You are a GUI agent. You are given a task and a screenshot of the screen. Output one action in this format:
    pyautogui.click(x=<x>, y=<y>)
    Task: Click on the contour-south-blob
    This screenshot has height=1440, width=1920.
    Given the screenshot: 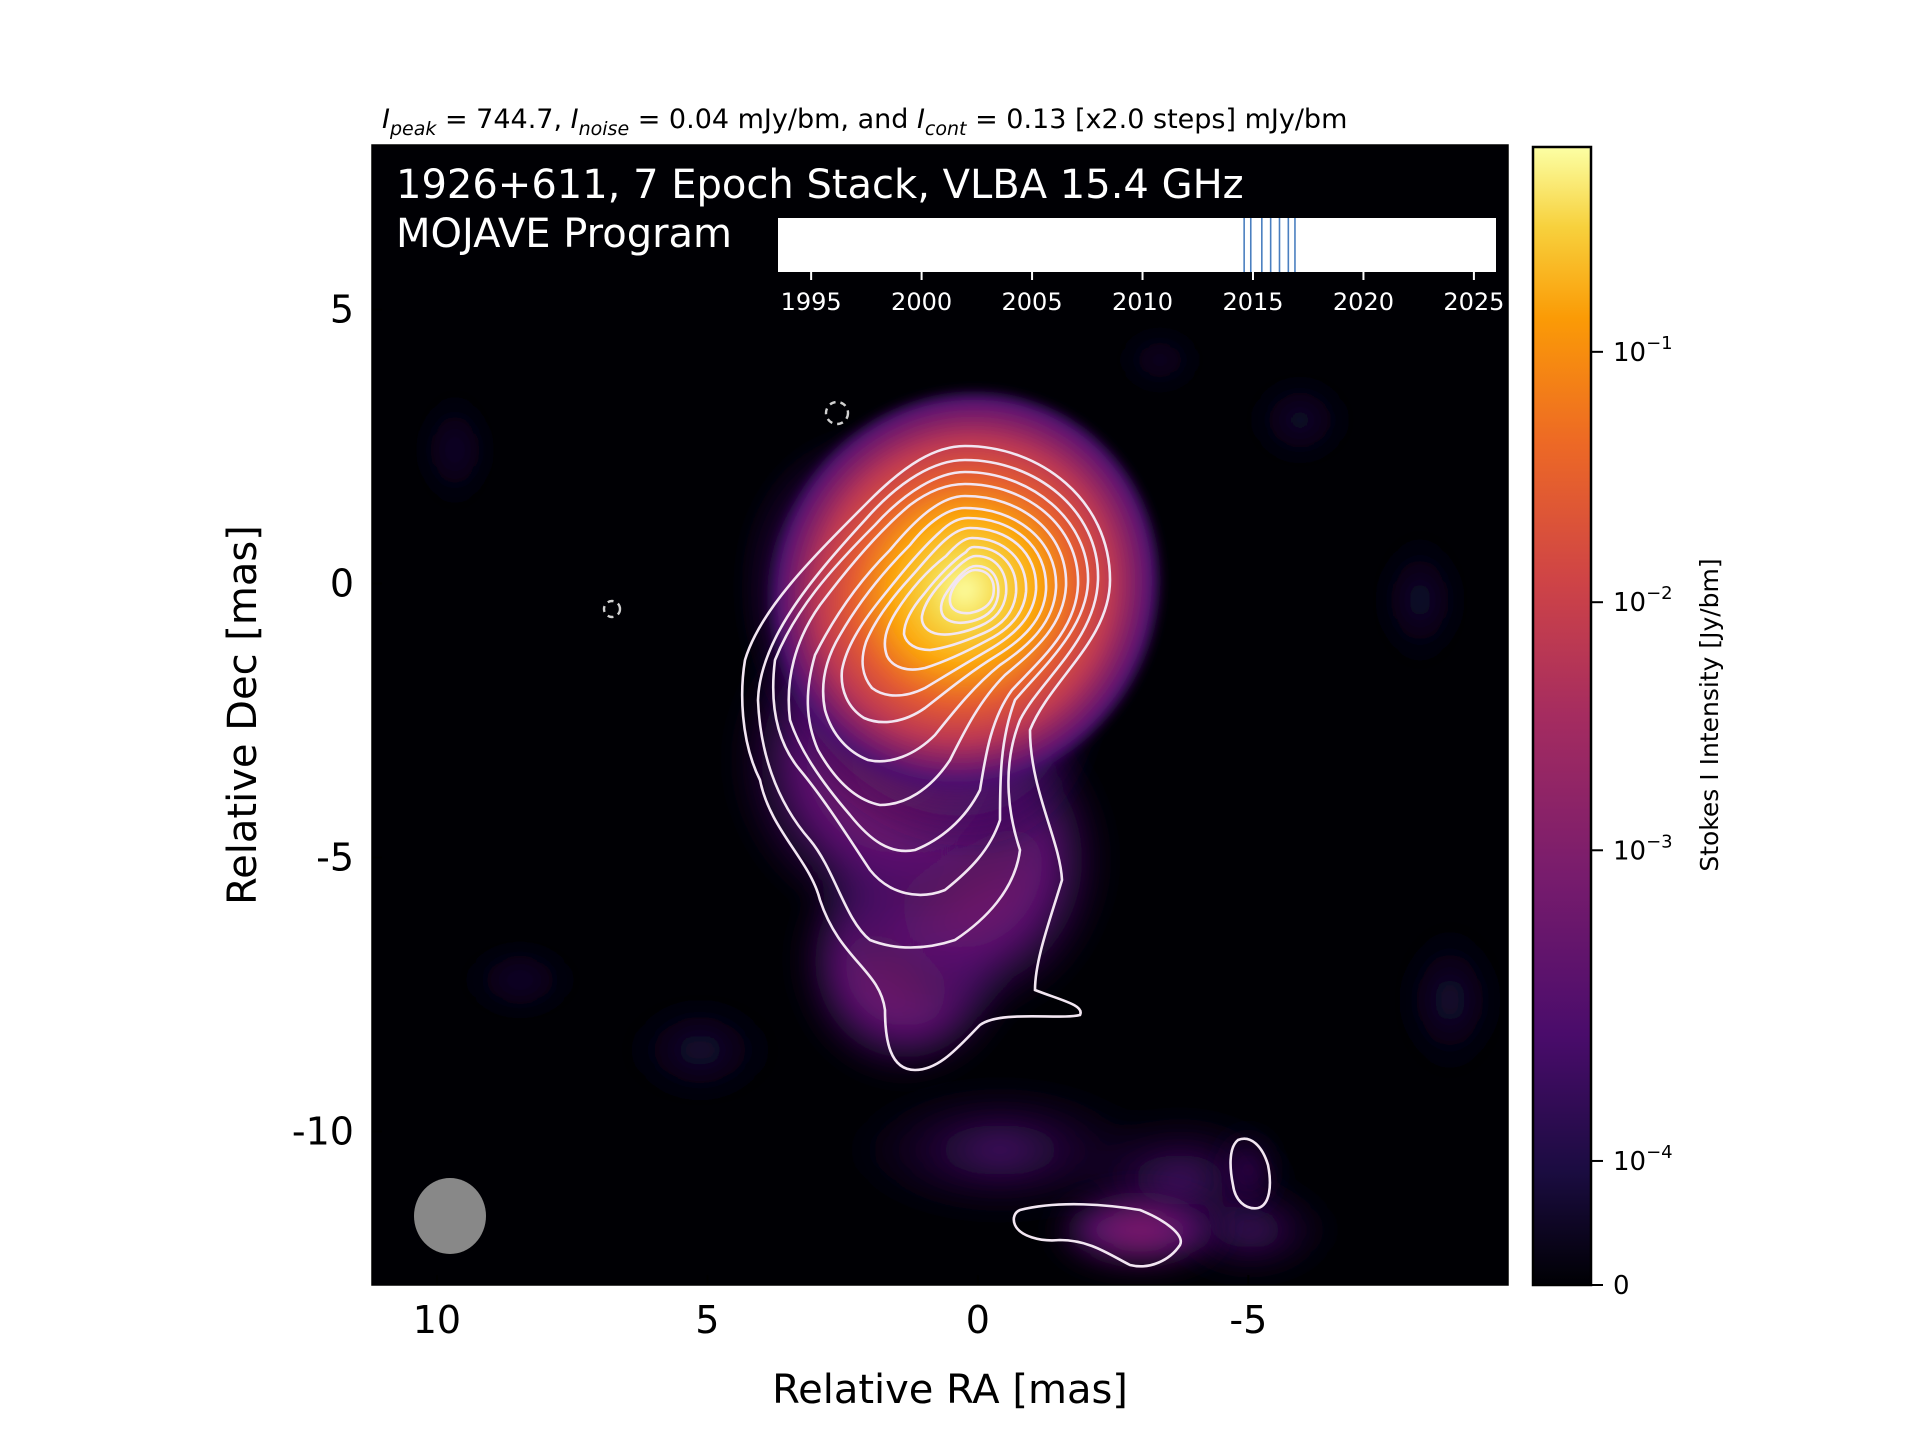 What is the action you would take?
    pyautogui.click(x=1097, y=1235)
    